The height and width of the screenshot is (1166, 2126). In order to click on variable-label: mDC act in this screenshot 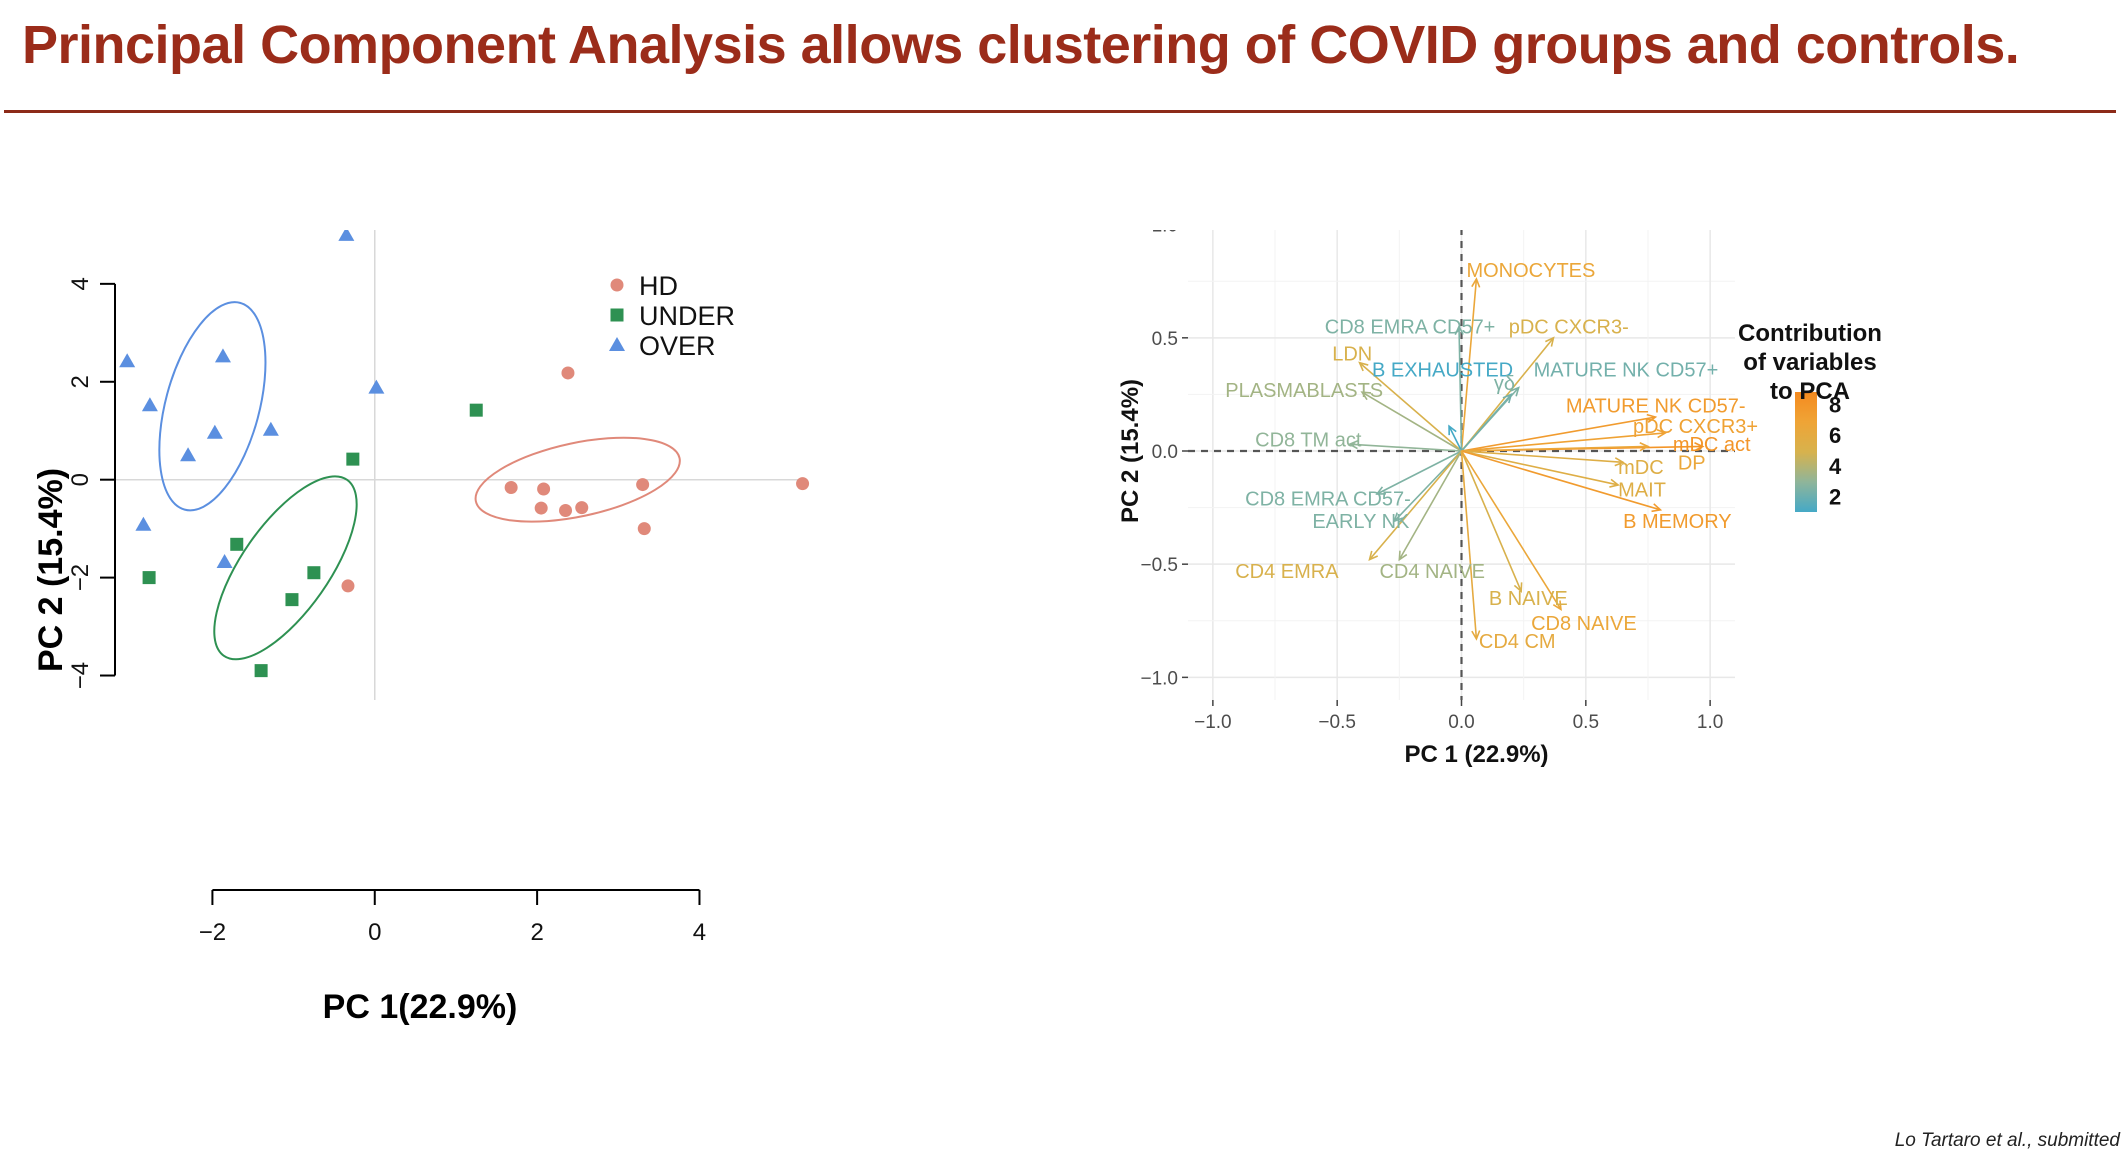, I will do `click(1712, 445)`.